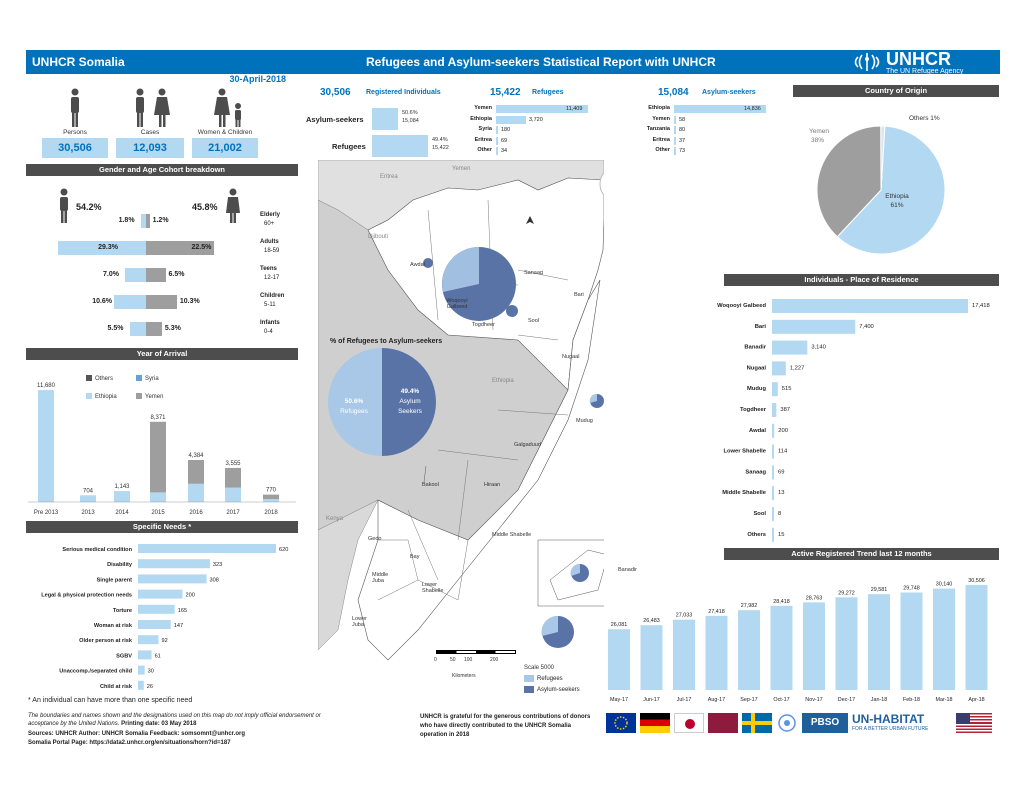 Image resolution: width=1024 pixels, height=791 pixels. Describe the element at coordinates (233, 513) in the screenshot. I see `arrival-category-label: 2017` at that location.